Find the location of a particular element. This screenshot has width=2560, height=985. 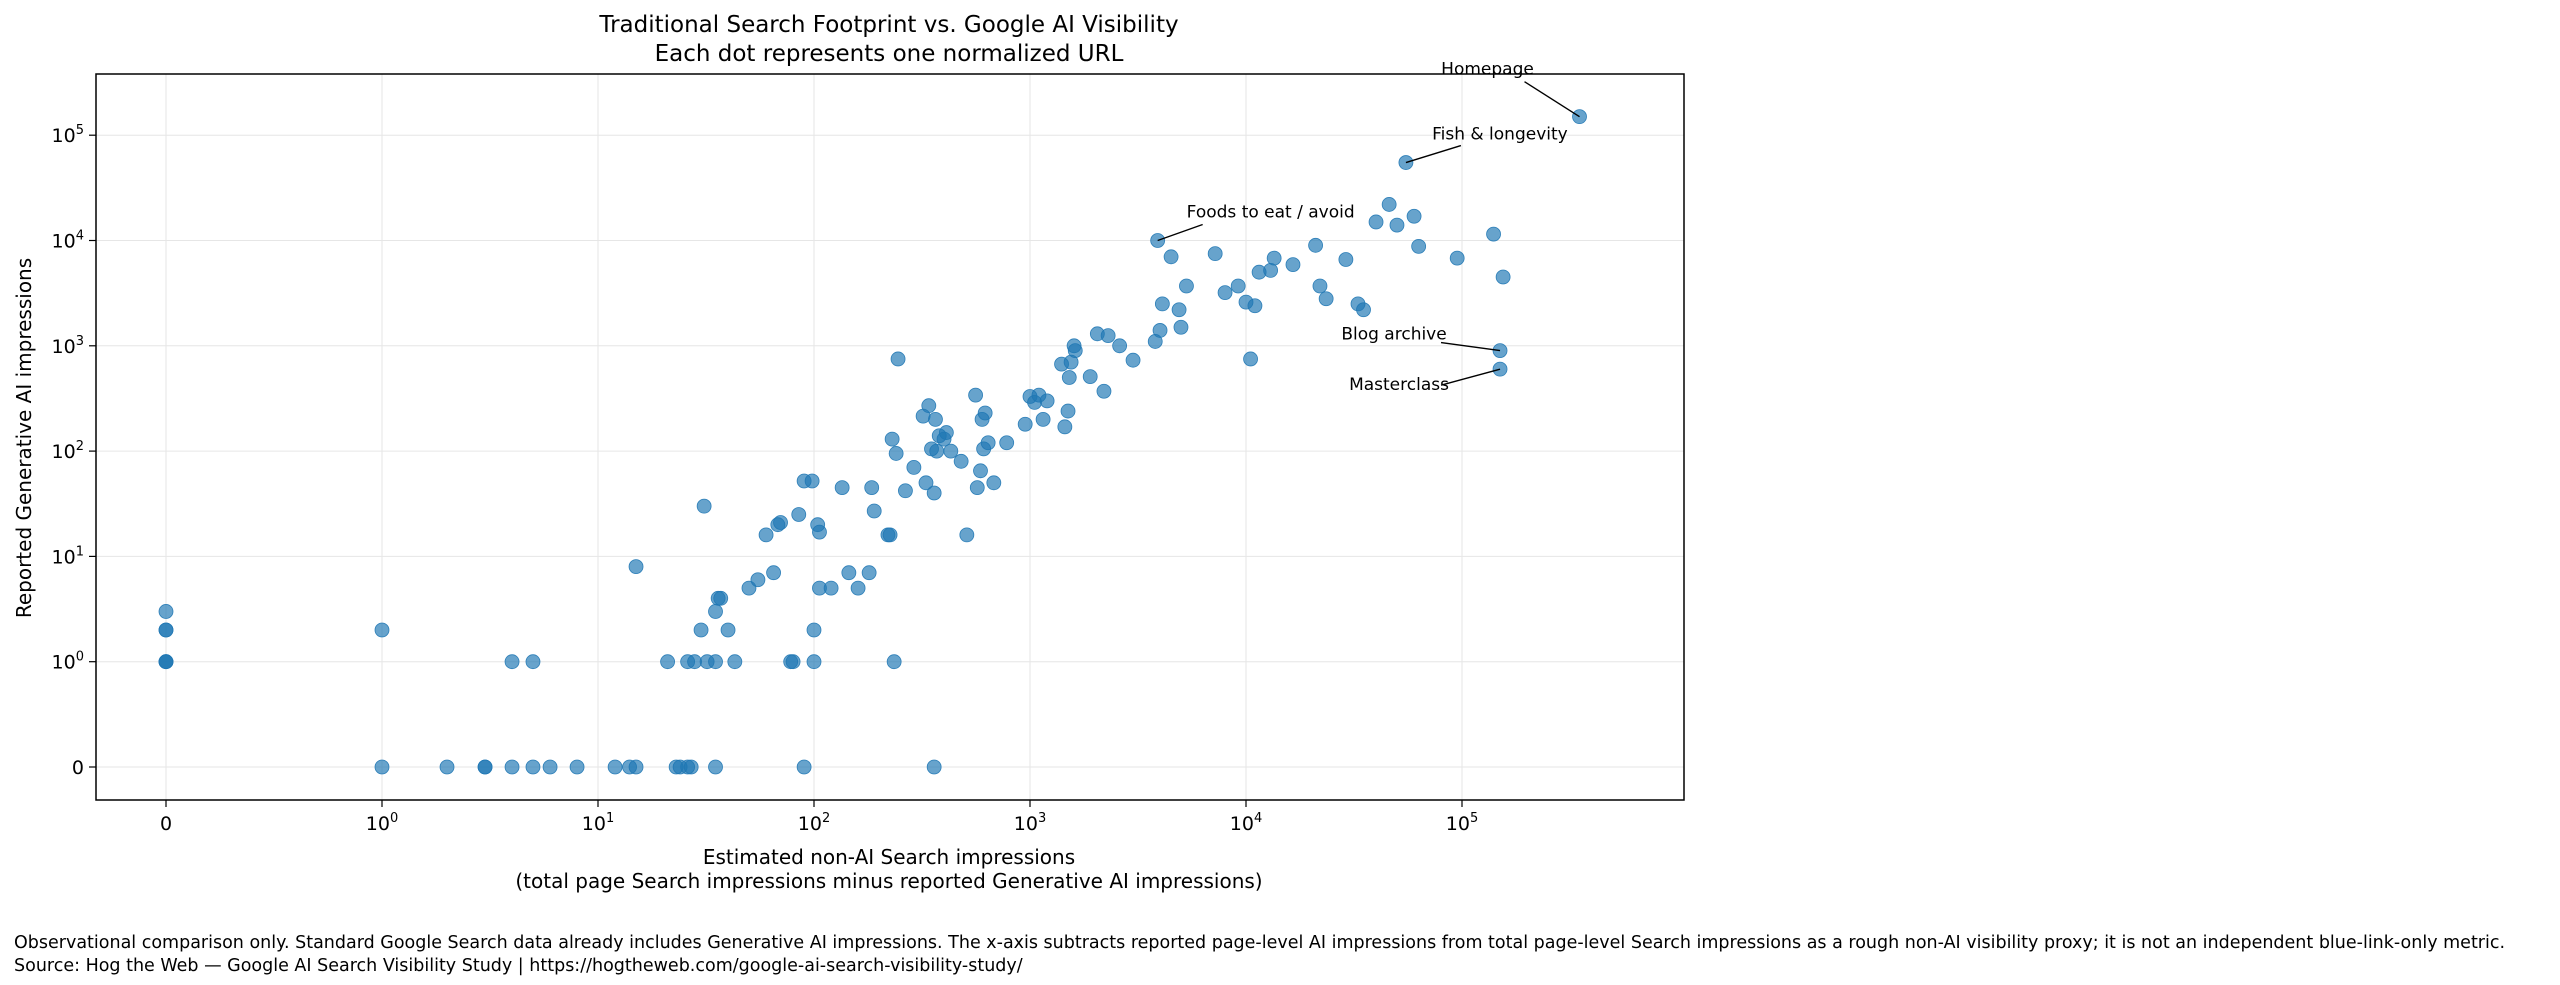

x-tick-label: 10¹ is located at coordinates (598, 823).